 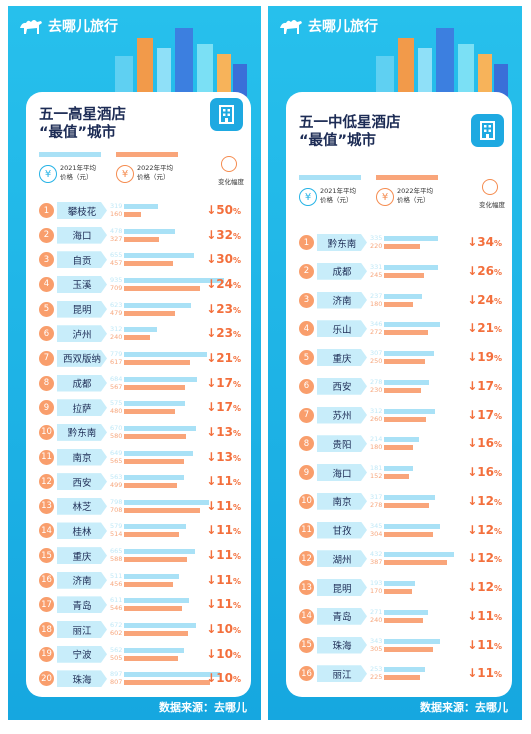 What do you see at coordinates (224, 456) in the screenshot?
I see `change-number: 13` at bounding box center [224, 456].